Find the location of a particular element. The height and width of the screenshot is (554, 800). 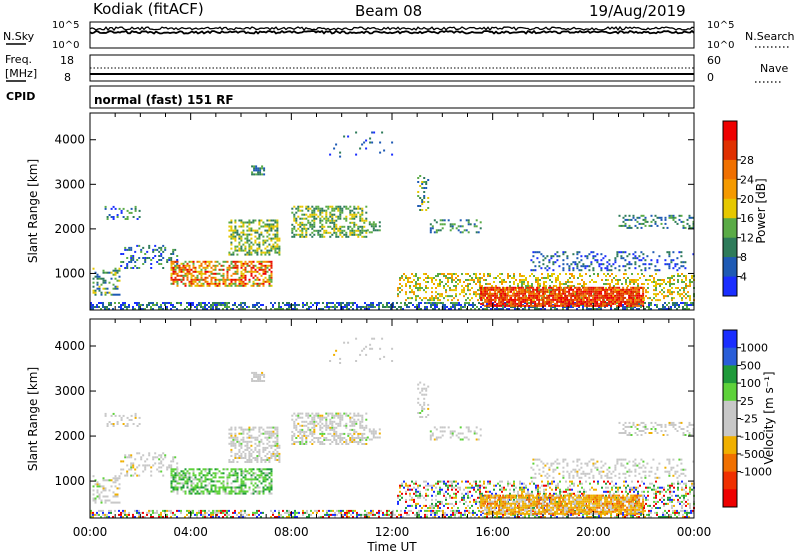

y-ticklabel: 4000 is located at coordinates (69, 140).